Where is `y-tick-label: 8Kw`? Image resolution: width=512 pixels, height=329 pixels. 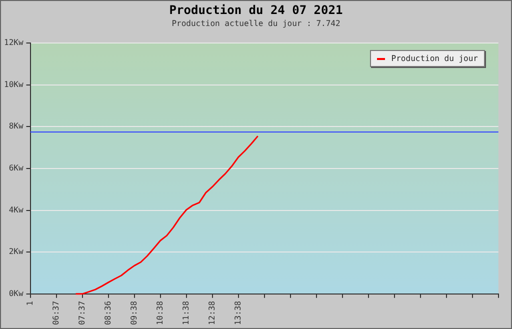 y-tick-label: 8Kw is located at coordinates (16, 126).